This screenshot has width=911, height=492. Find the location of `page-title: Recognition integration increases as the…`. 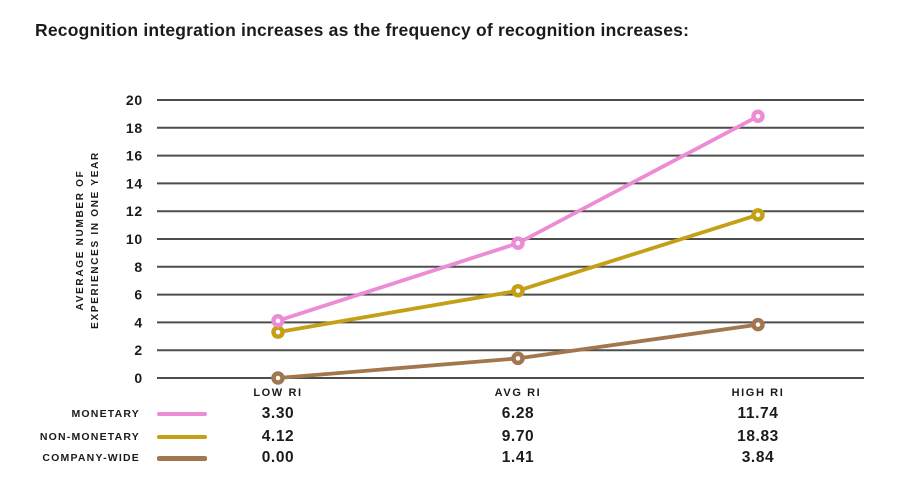

page-title: Recognition integration increases as the… is located at coordinates (362, 30).